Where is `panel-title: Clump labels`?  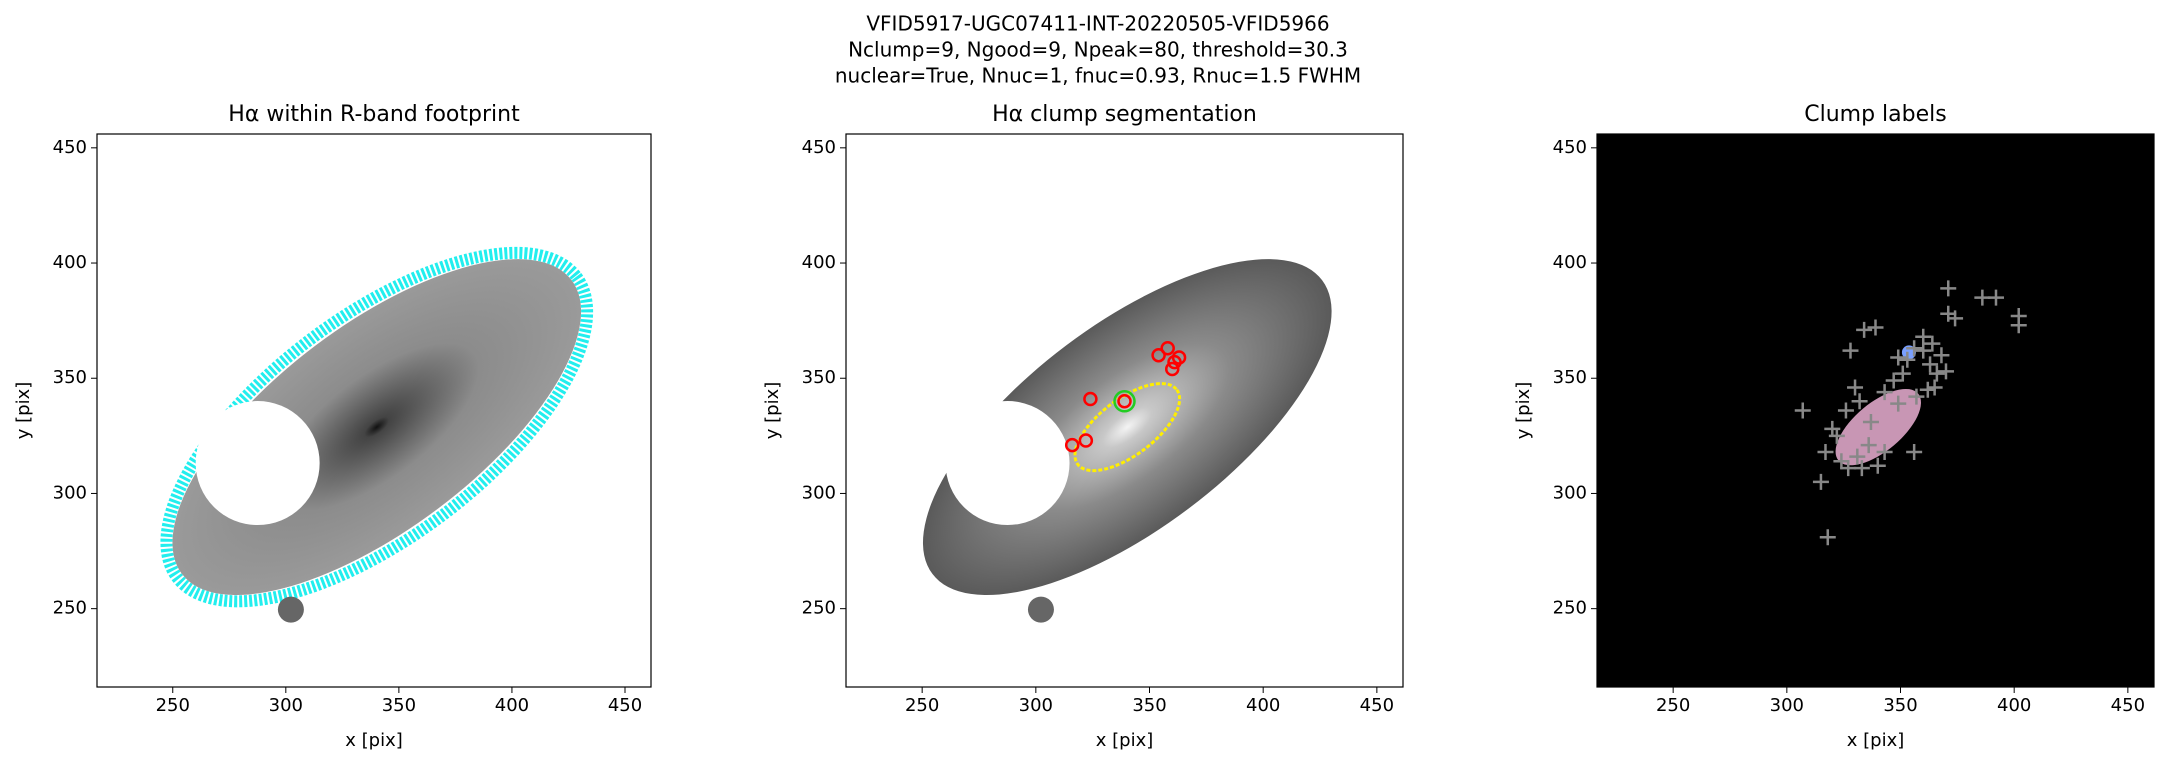
panel-title: Clump labels is located at coordinates (1875, 114).